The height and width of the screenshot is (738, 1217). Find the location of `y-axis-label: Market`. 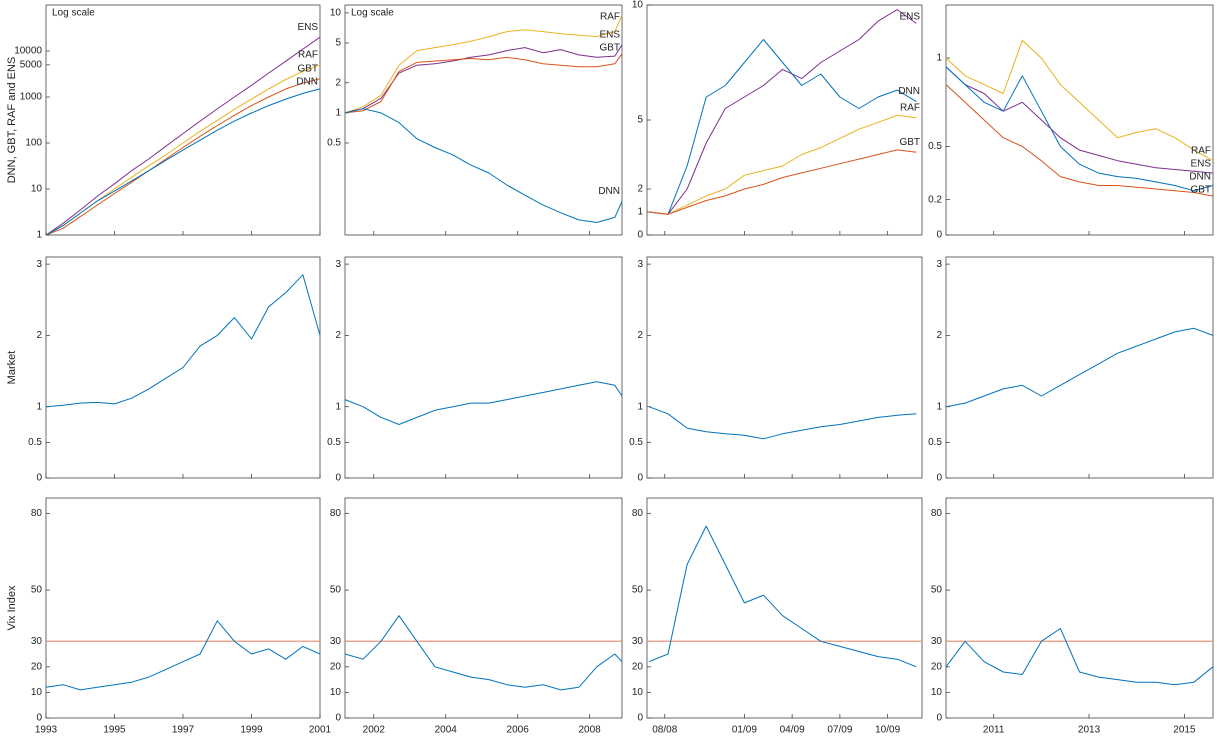

y-axis-label: Market is located at coordinates (12, 368).